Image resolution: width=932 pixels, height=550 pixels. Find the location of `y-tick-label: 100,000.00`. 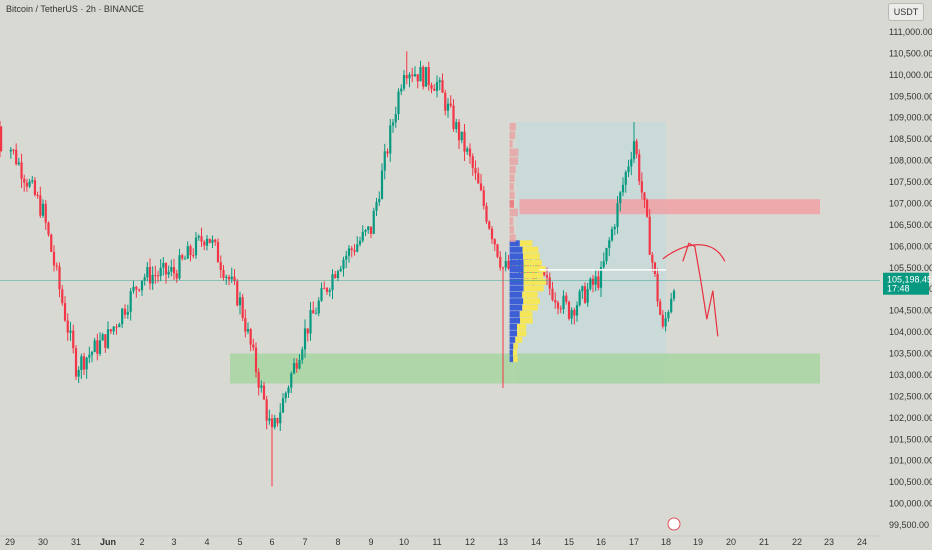

y-tick-label: 100,000.00 is located at coordinates (910, 504).